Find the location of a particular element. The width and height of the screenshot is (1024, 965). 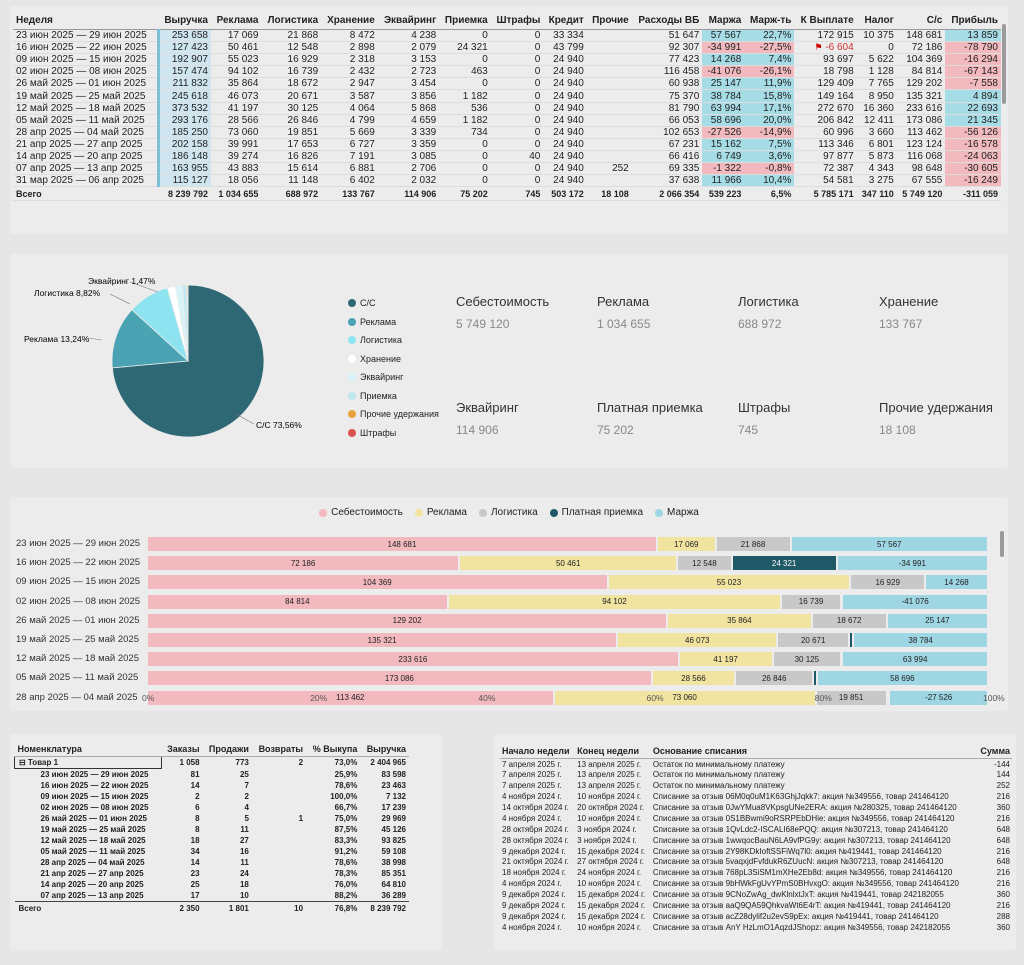

bar-segment: 41 197 is located at coordinates (726, 659).